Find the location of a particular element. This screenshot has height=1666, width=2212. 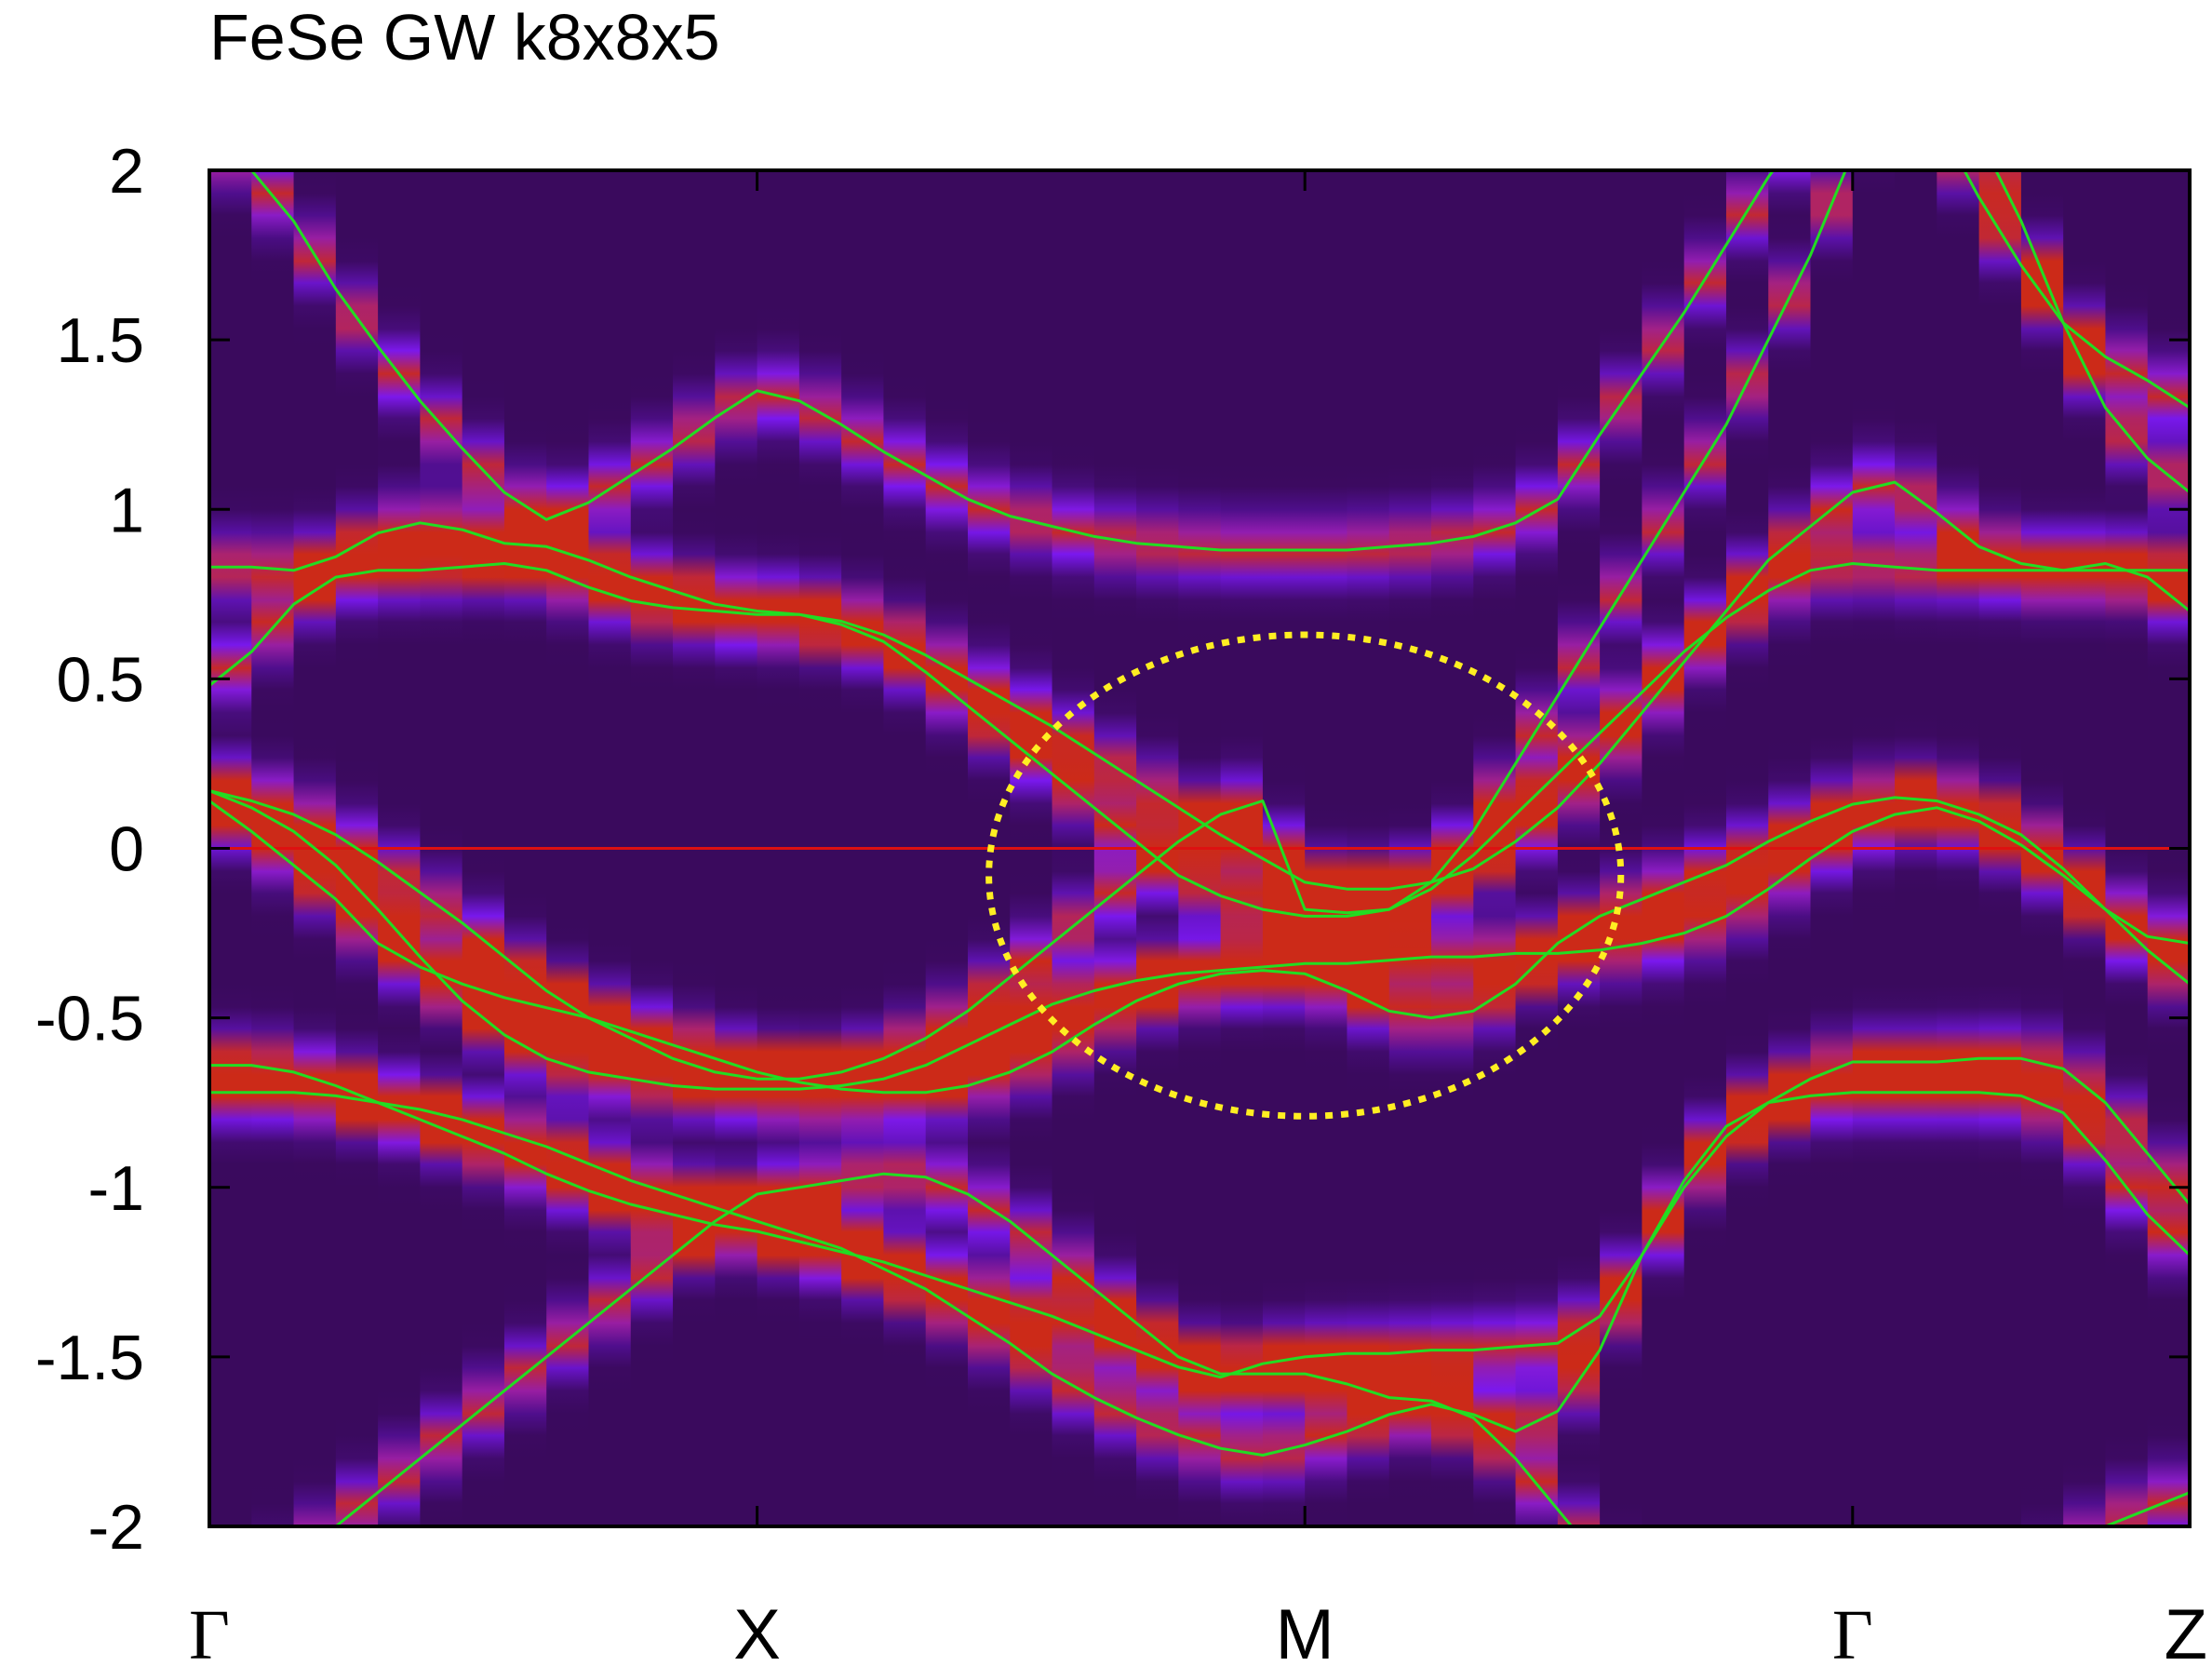

y-tick-label: 0.5 is located at coordinates (100, 679).